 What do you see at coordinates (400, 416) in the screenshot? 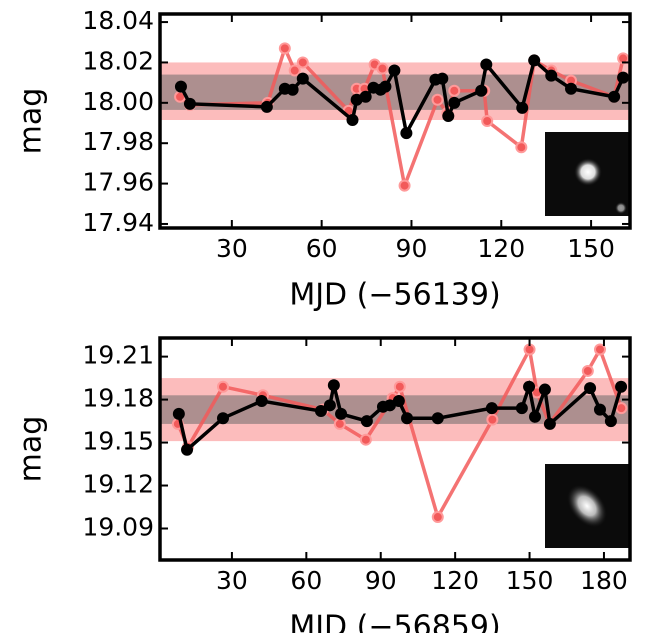
I see `series-line` at bounding box center [400, 416].